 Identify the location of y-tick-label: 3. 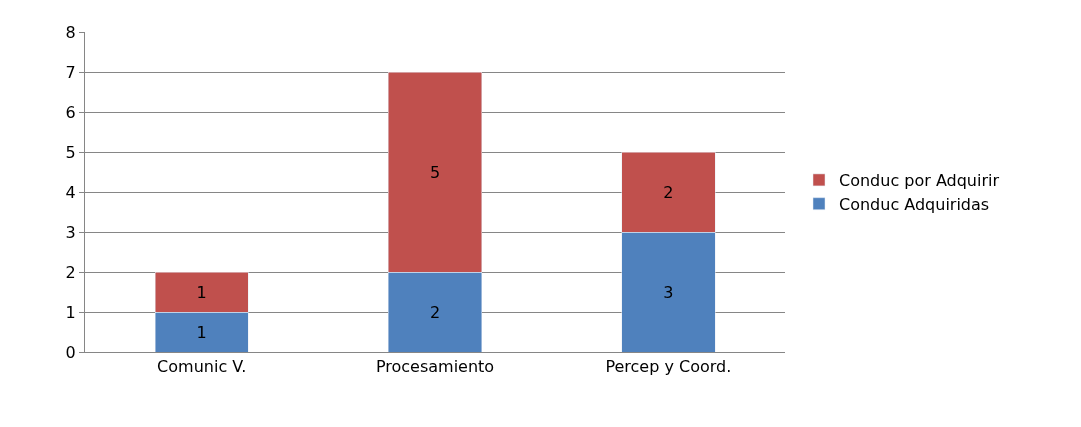
(70, 232).